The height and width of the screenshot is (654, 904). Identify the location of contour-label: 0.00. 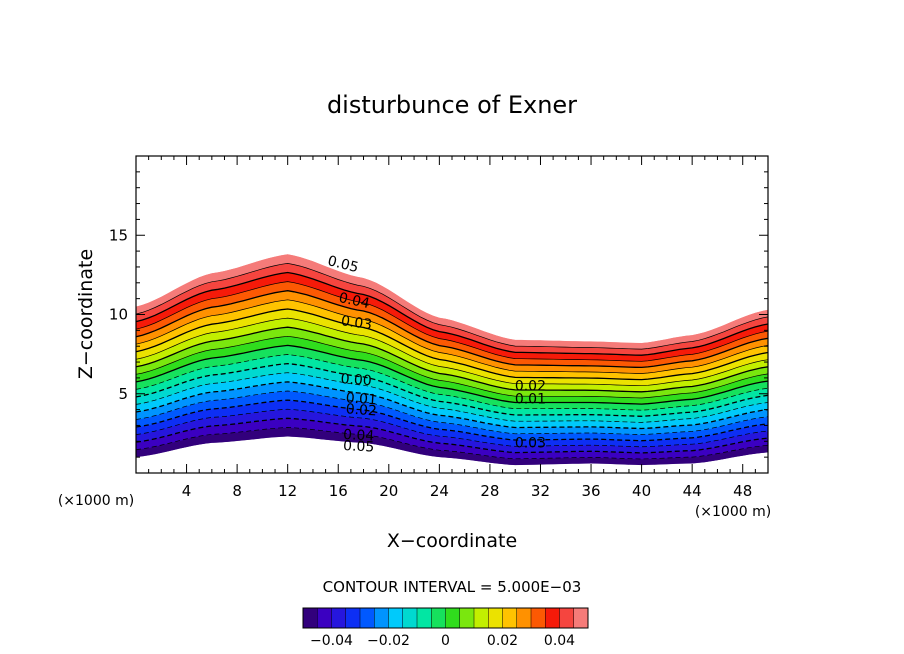
(356, 380).